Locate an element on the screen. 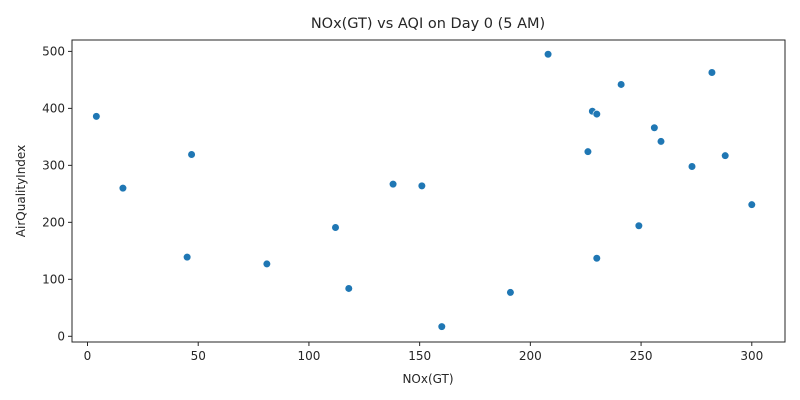 This screenshot has width=800, height=400. x-tick-label: 0 is located at coordinates (88, 356).